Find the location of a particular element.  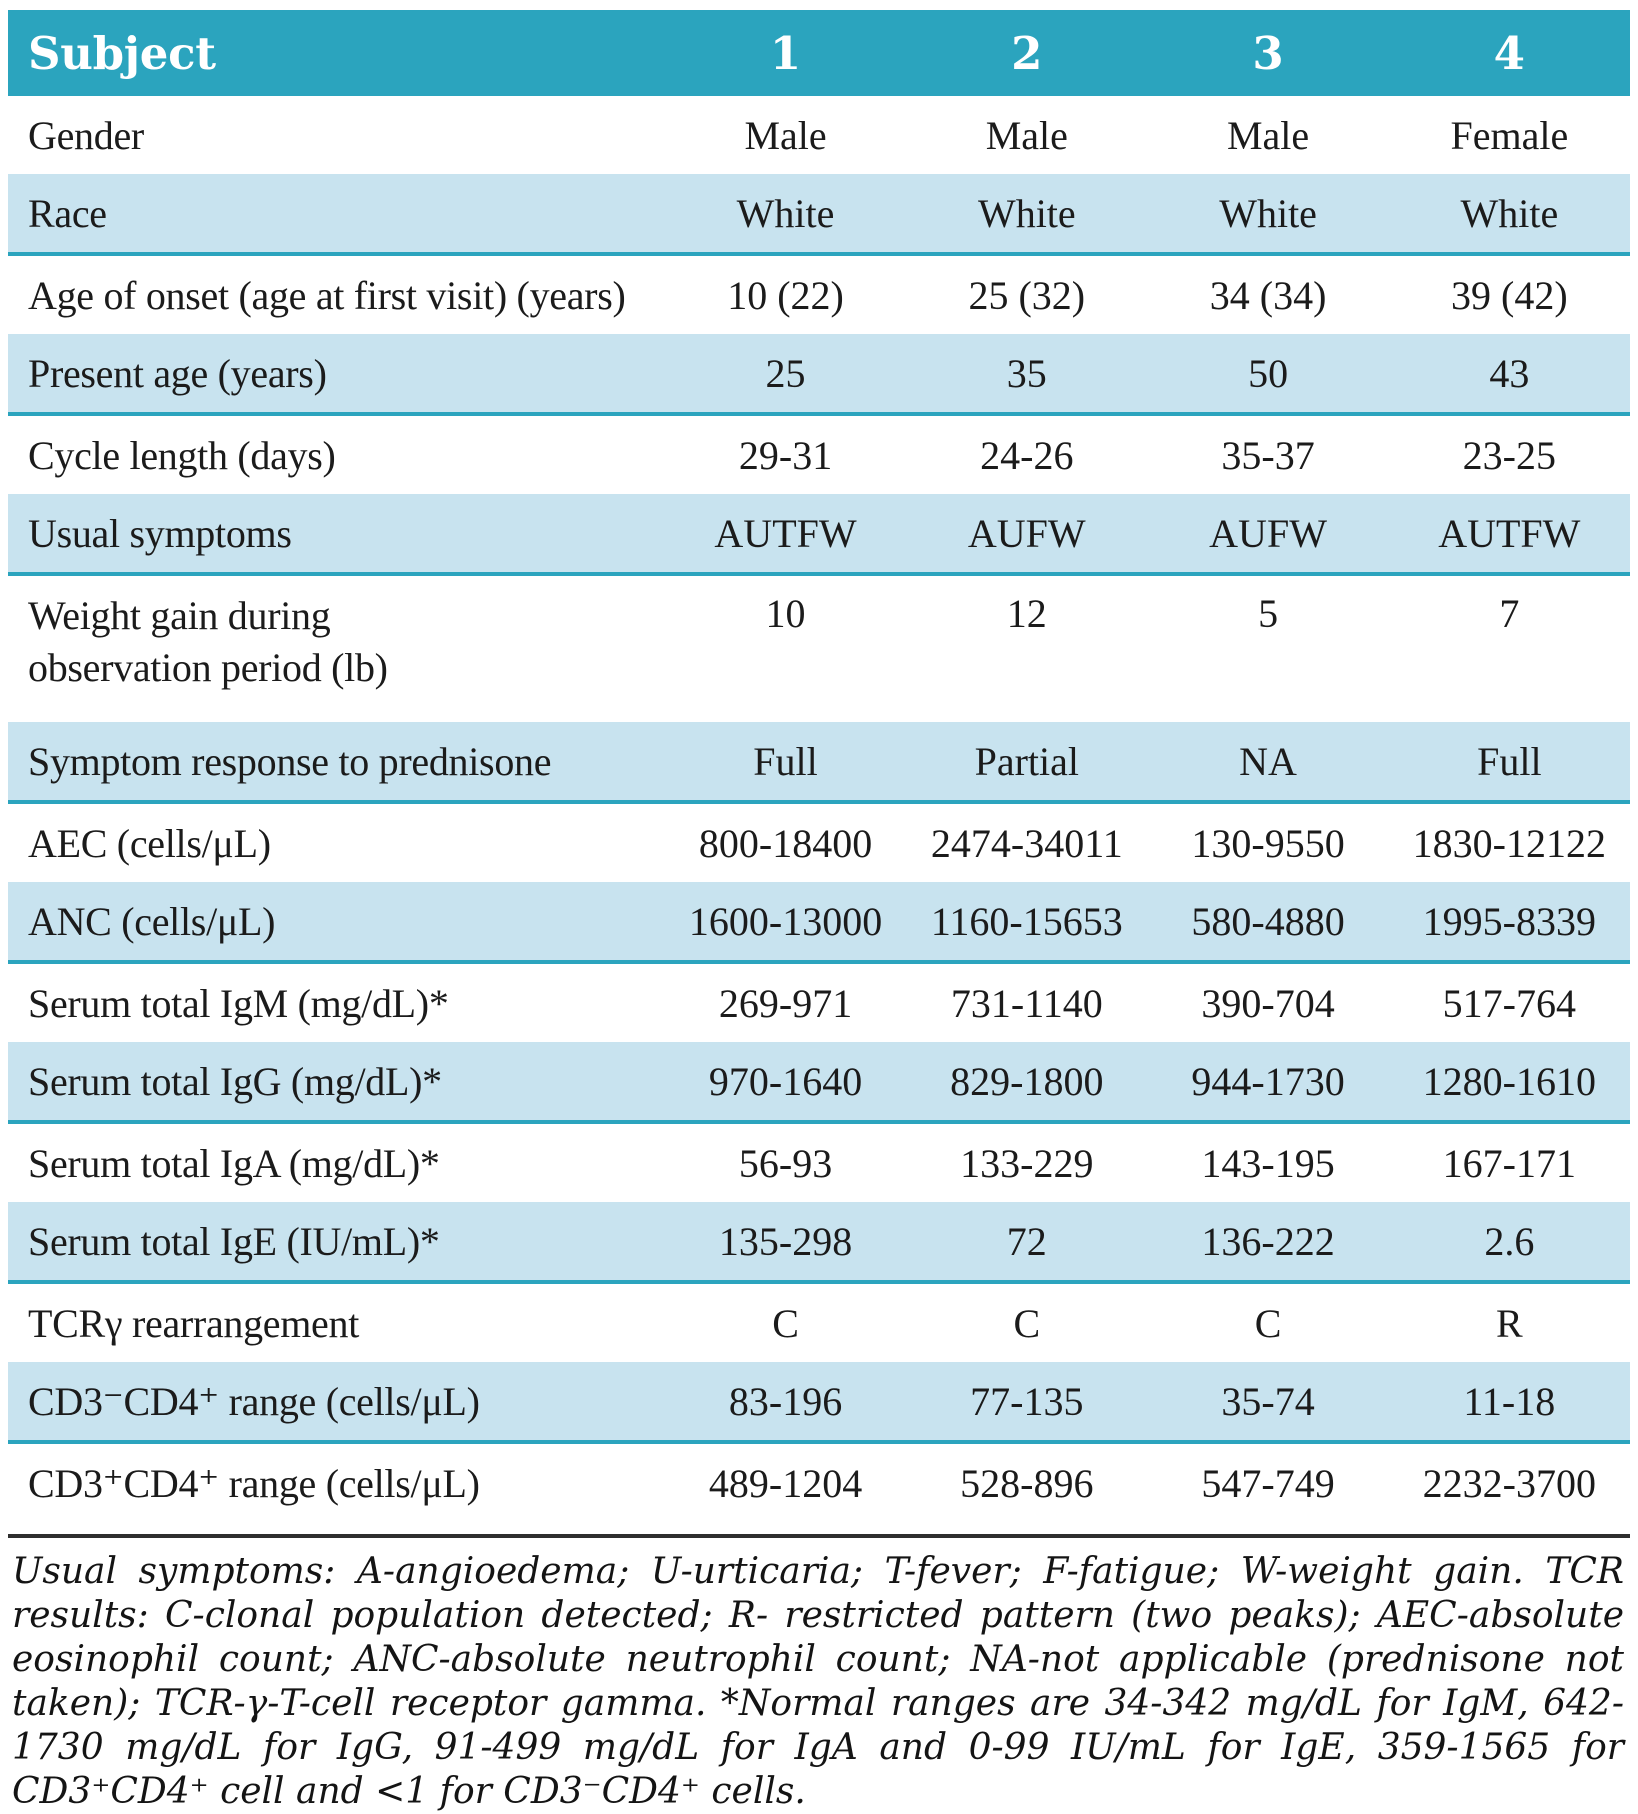

cell-value: 130-9550 is located at coordinates (1268, 843).